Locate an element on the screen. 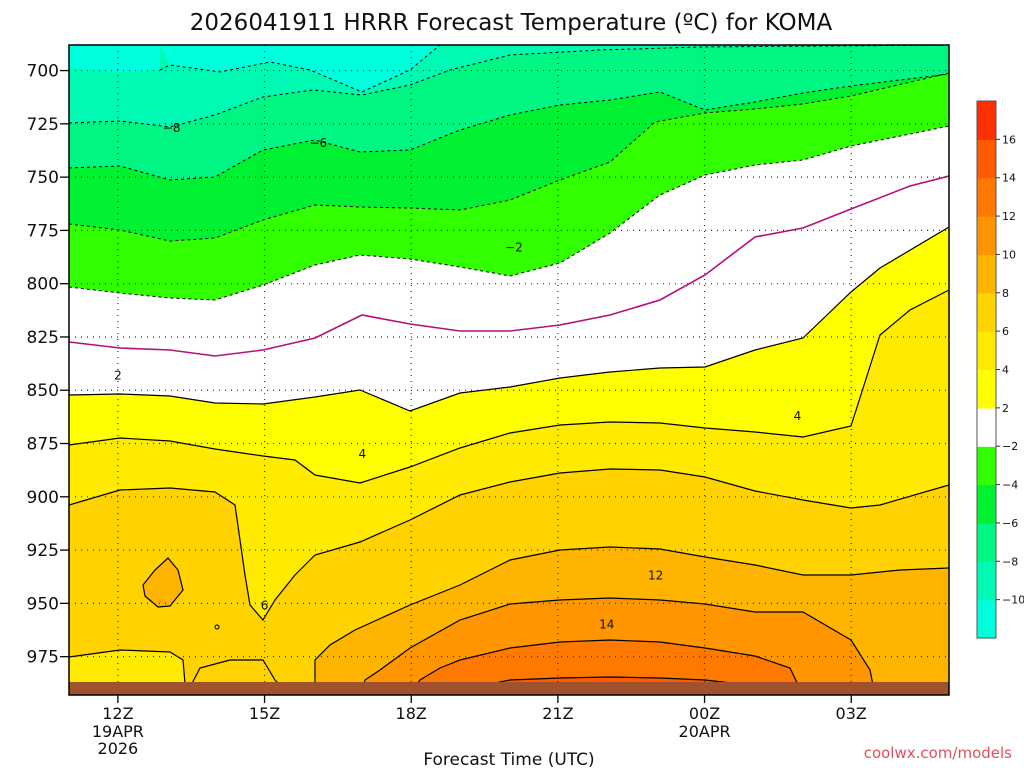 Image resolution: width=1024 pixels, height=768 pixels. y-tick-label-800: 800 is located at coordinates (43, 285).